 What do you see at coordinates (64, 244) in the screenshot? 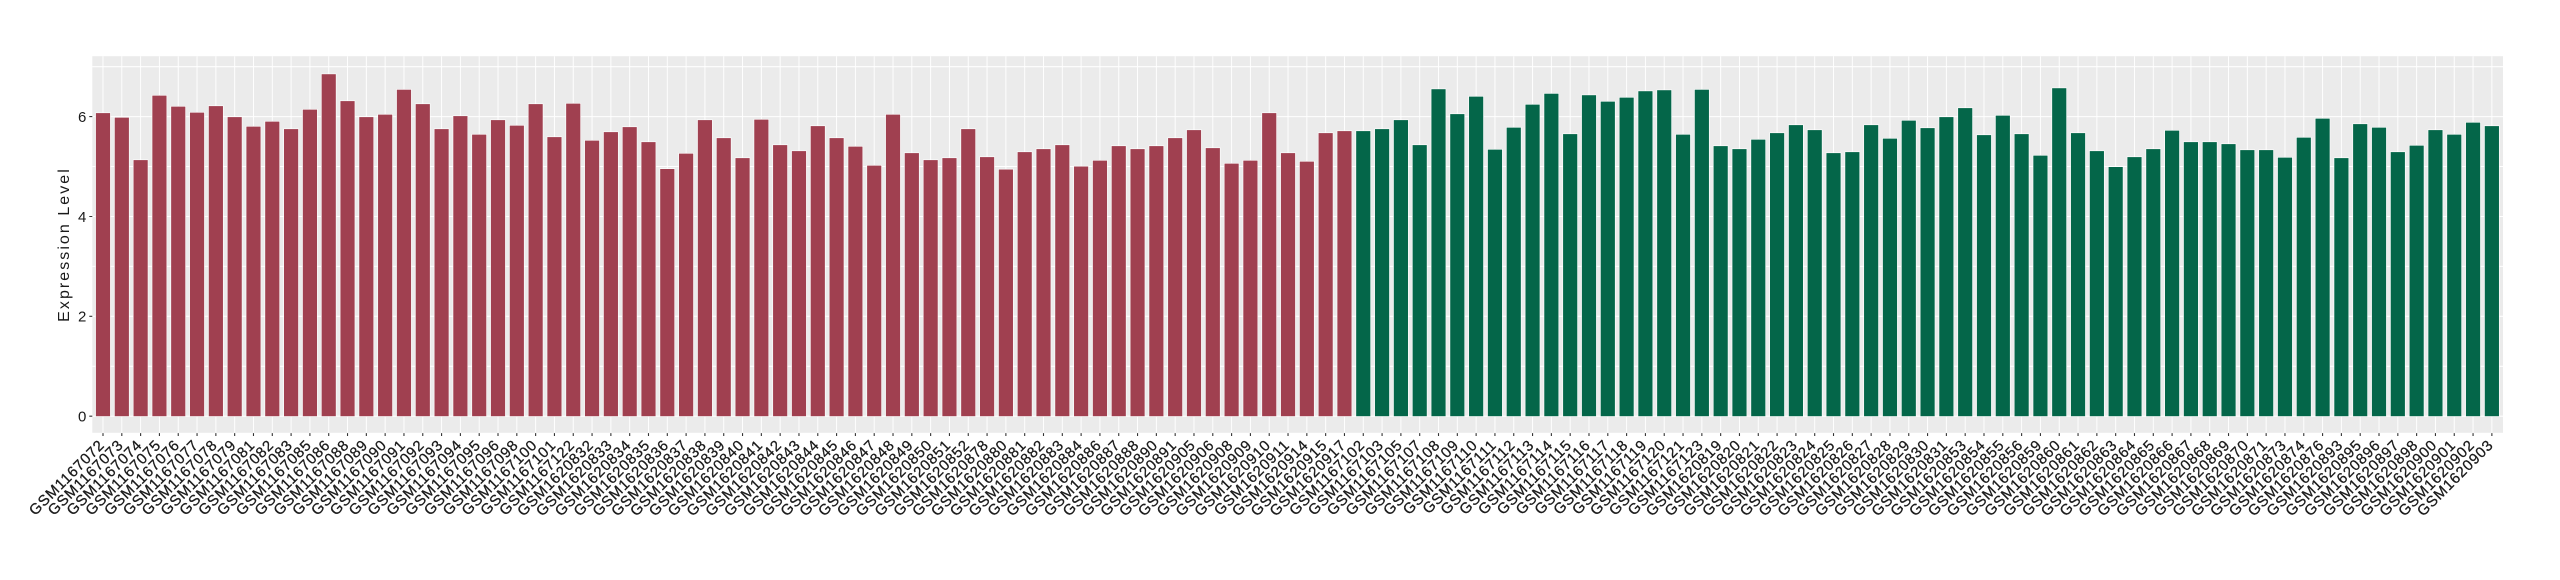
I see `svg-text: Expression Level` at bounding box center [64, 244].